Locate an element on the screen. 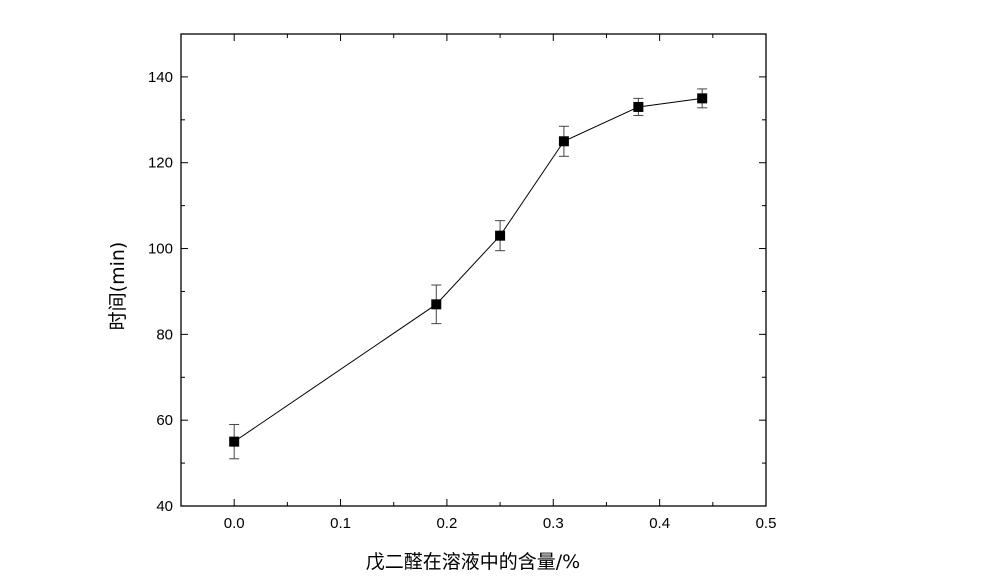 The image size is (997, 581). x-tick-label: 0.3 is located at coordinates (553, 523).